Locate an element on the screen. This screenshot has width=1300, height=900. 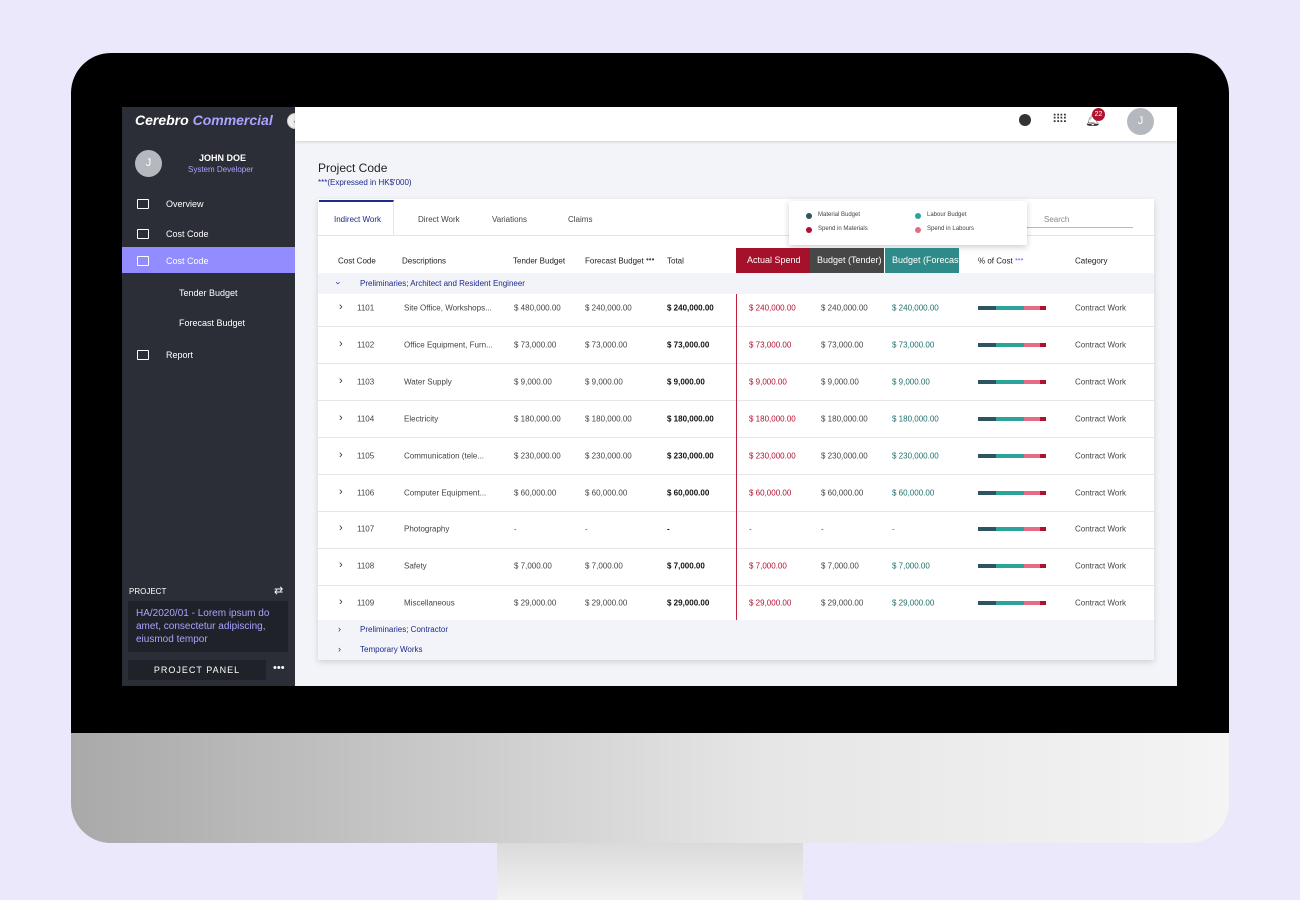
legend-label: Spend in Labours is located at coordinates (951, 229).